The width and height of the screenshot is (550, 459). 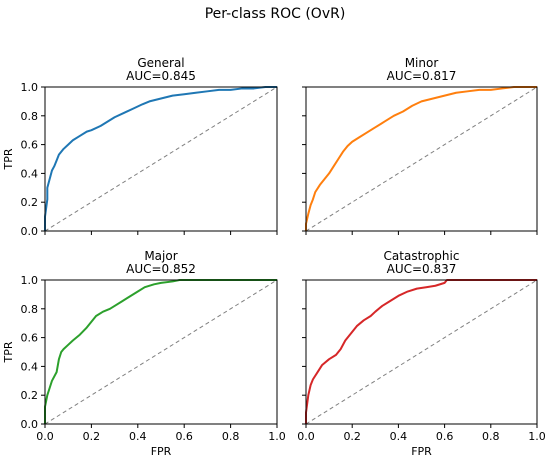 I want to click on axes-frame-general, so click(x=161, y=159).